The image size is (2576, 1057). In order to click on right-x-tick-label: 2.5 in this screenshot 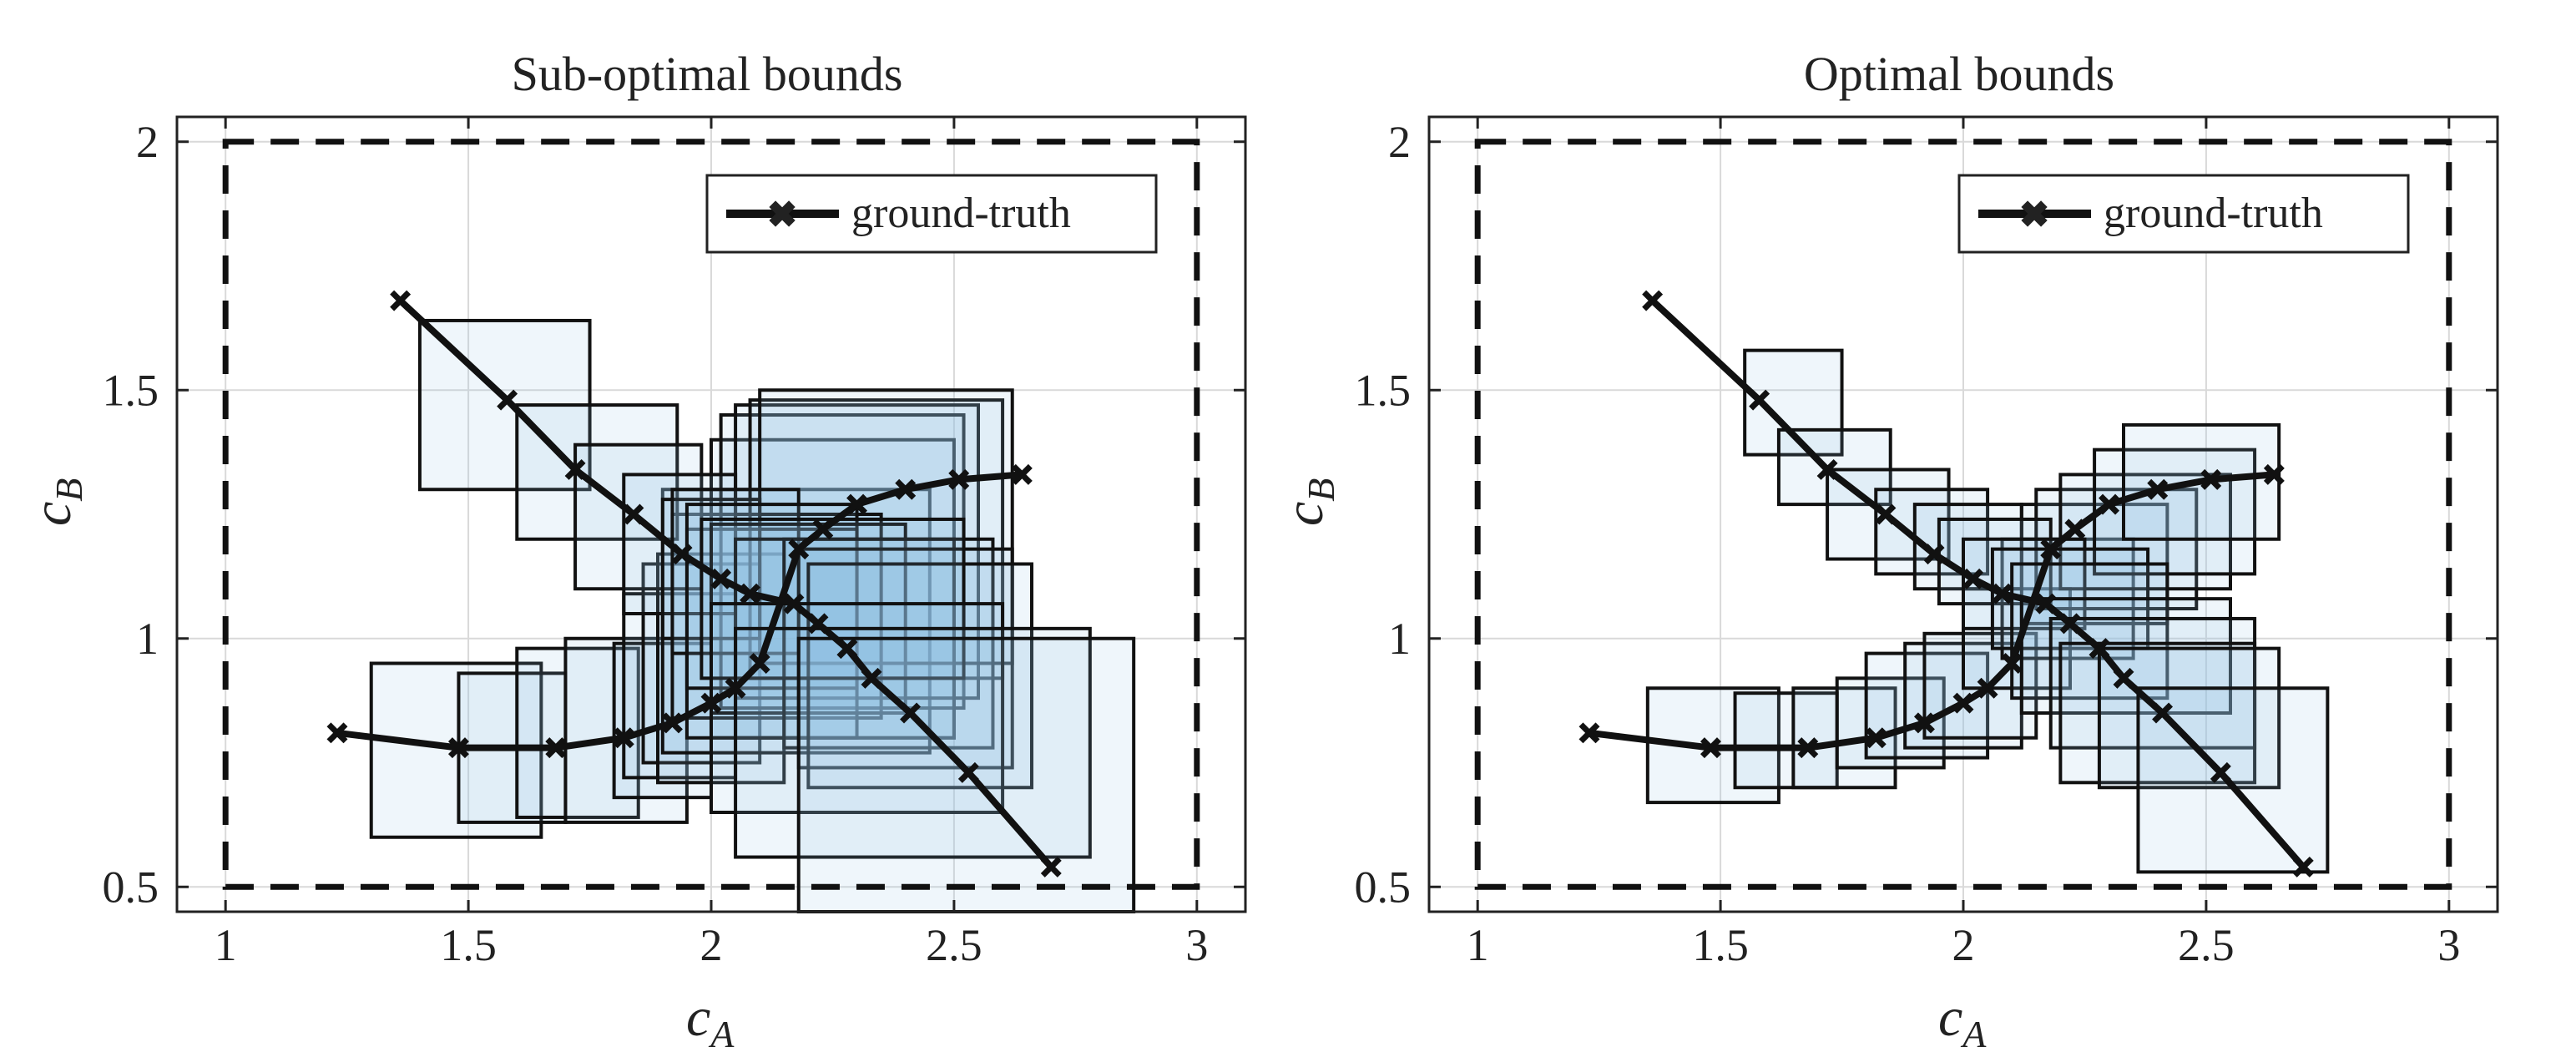, I will do `click(2206, 945)`.